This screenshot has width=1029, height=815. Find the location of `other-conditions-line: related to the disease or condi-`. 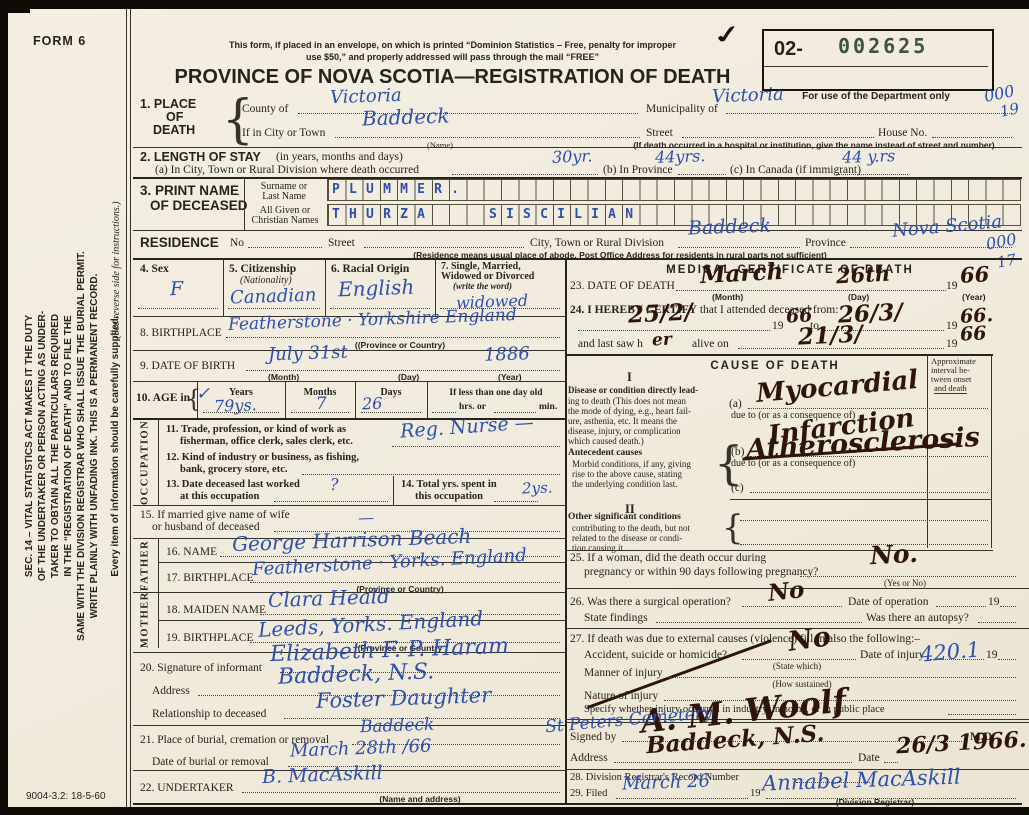

other-conditions-line: related to the disease or condi- is located at coordinates (627, 538).